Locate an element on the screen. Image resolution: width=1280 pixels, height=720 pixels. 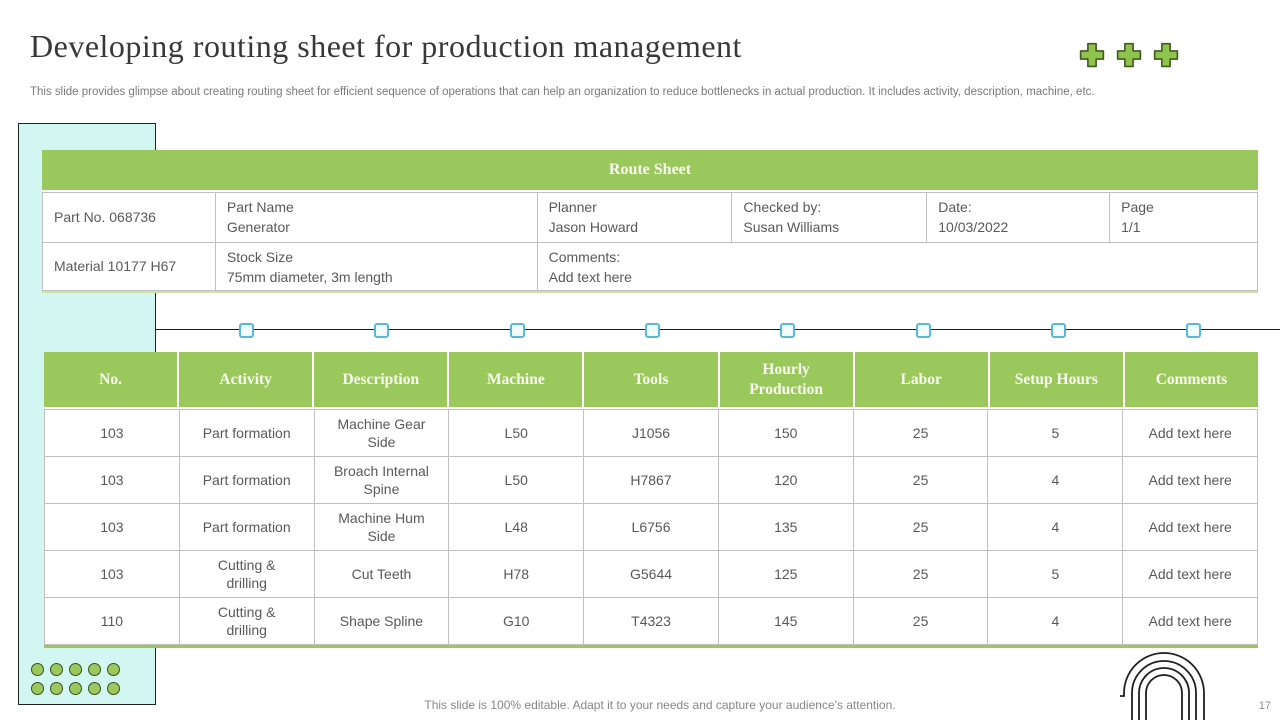
routing-table-header-cell: Comments is located at coordinates (1191, 379).